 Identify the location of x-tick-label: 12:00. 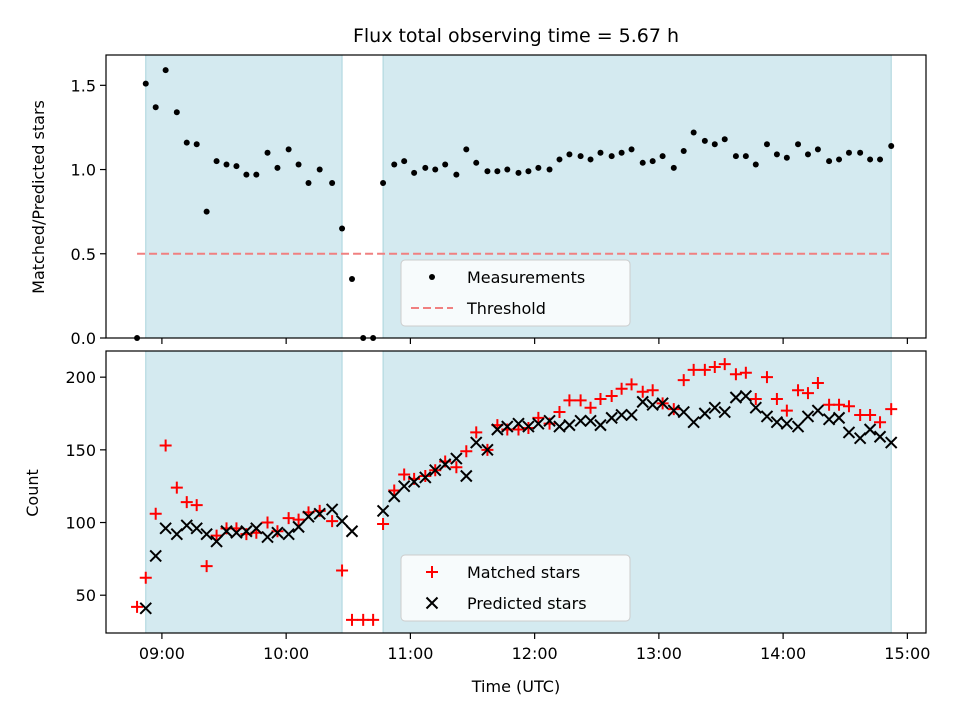
(535, 653).